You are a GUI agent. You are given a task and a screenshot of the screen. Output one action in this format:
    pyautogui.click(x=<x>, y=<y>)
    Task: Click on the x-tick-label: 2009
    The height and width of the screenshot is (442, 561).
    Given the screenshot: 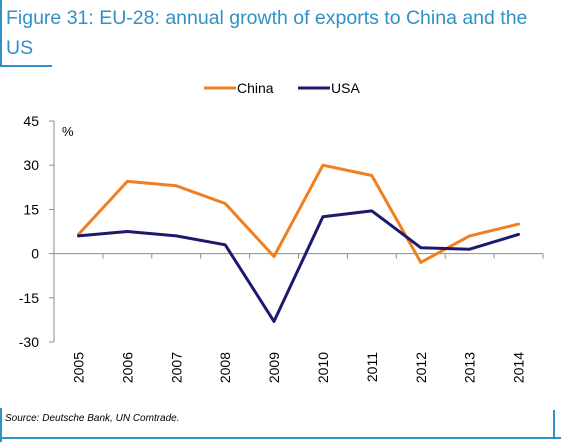 What is the action you would take?
    pyautogui.click(x=274, y=367)
    